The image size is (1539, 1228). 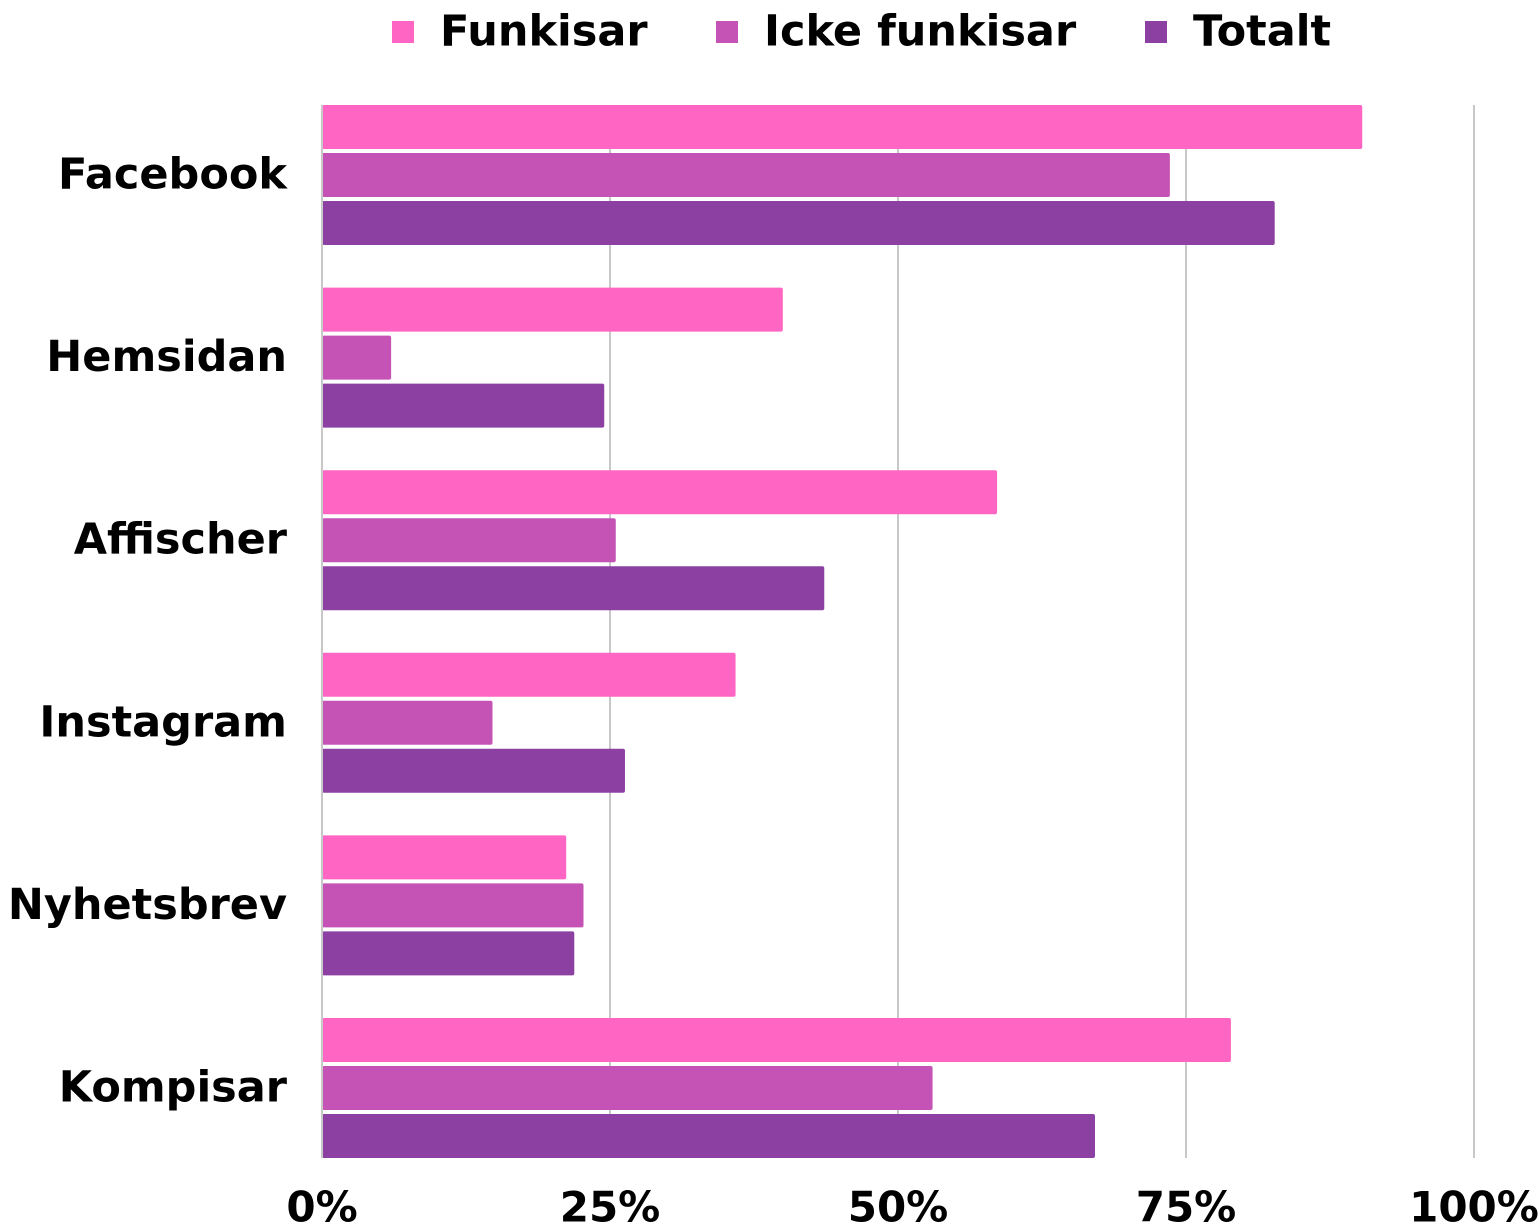 What do you see at coordinates (181, 540) in the screenshot?
I see `y-tick-label: Affischer` at bounding box center [181, 540].